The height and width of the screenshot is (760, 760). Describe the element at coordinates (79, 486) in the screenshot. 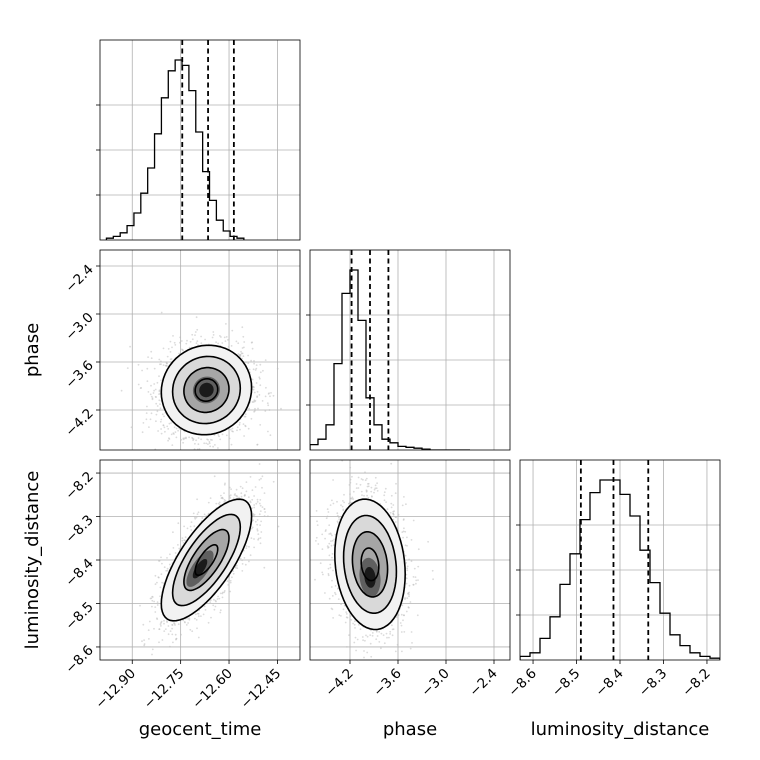

I see `ytick-label-luminosity_distance-4: −8.2` at that location.